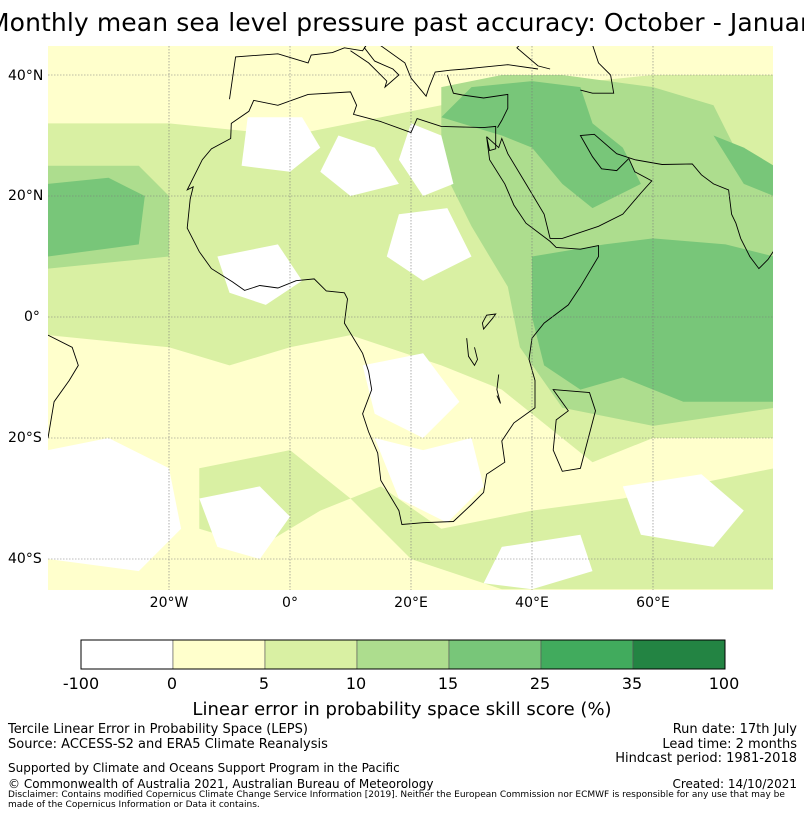  Describe the element at coordinates (32, 317) in the screenshot. I see `lat-tick-equator: 0°` at that location.